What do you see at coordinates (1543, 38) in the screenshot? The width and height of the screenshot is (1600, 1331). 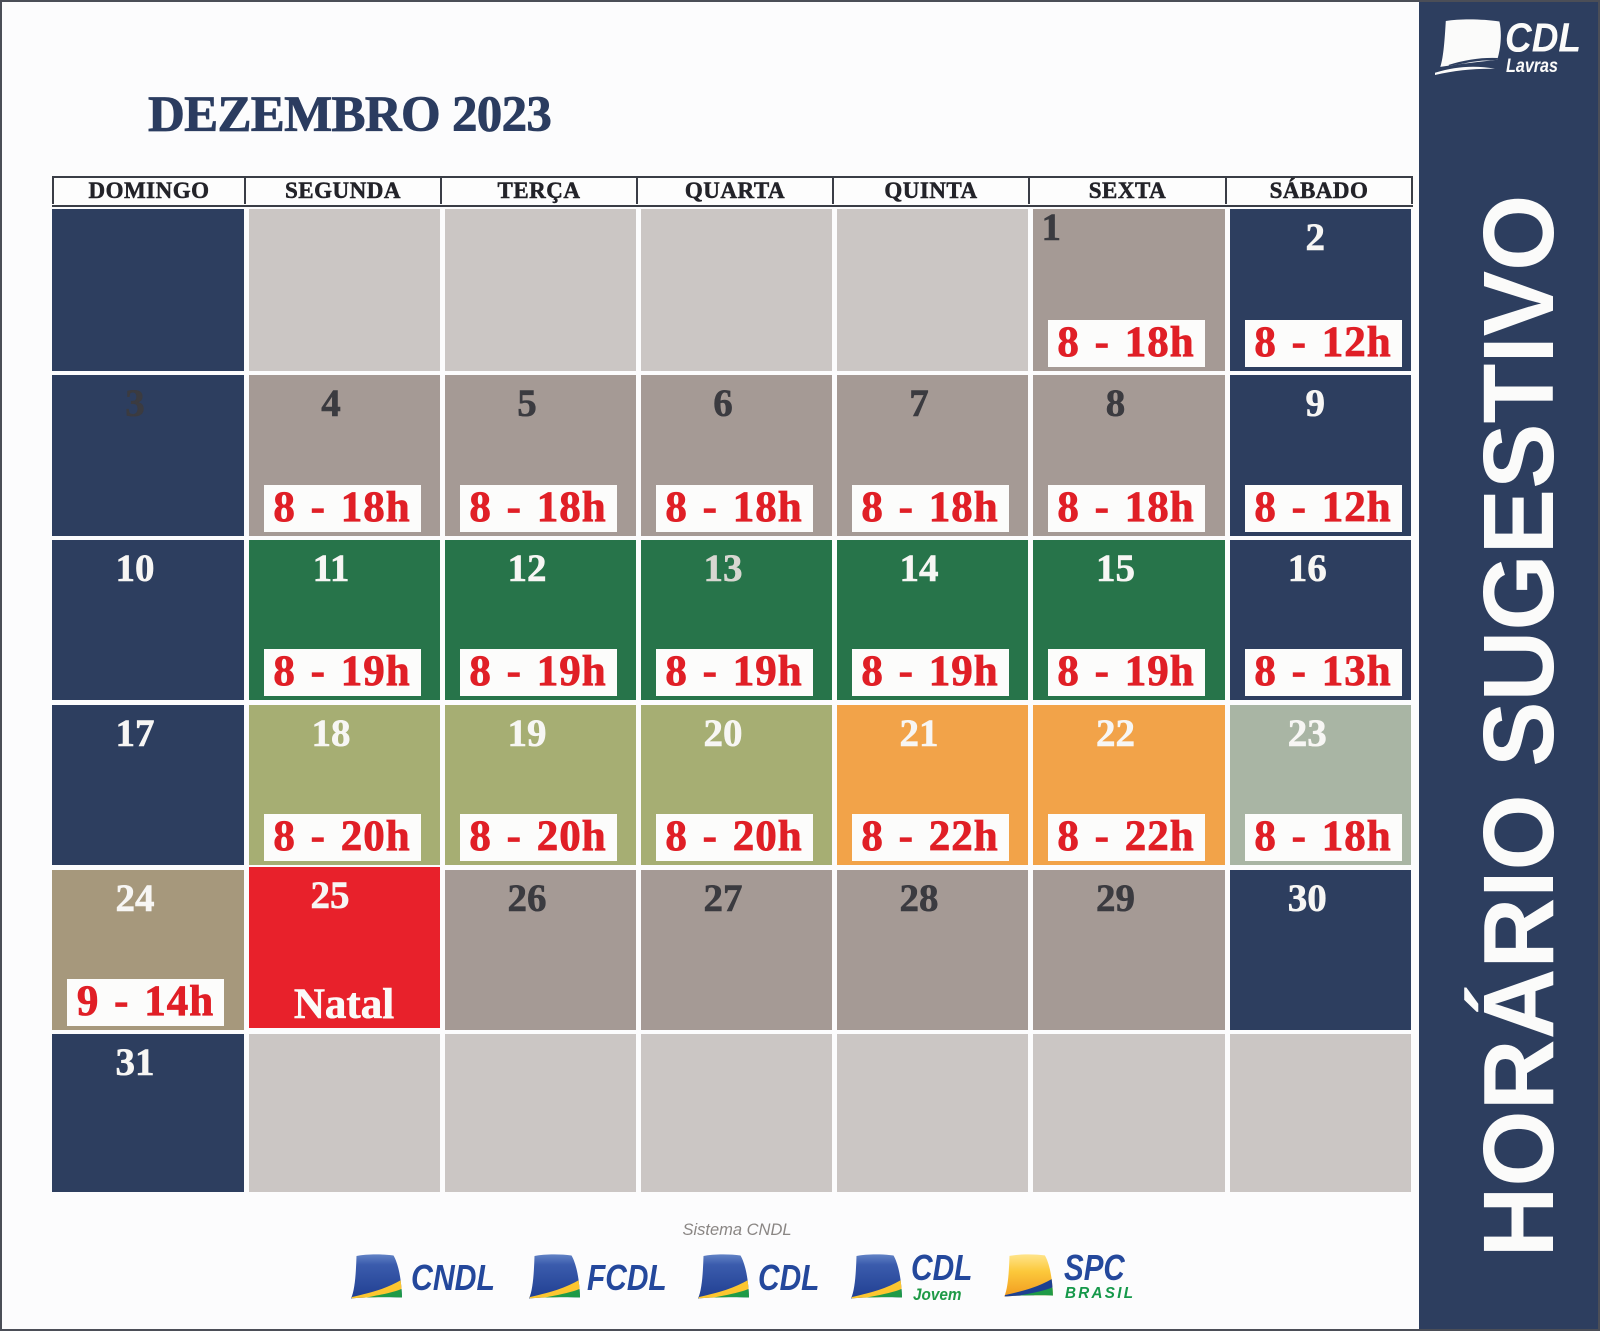 I see `svg-text: CDL` at bounding box center [1543, 38].